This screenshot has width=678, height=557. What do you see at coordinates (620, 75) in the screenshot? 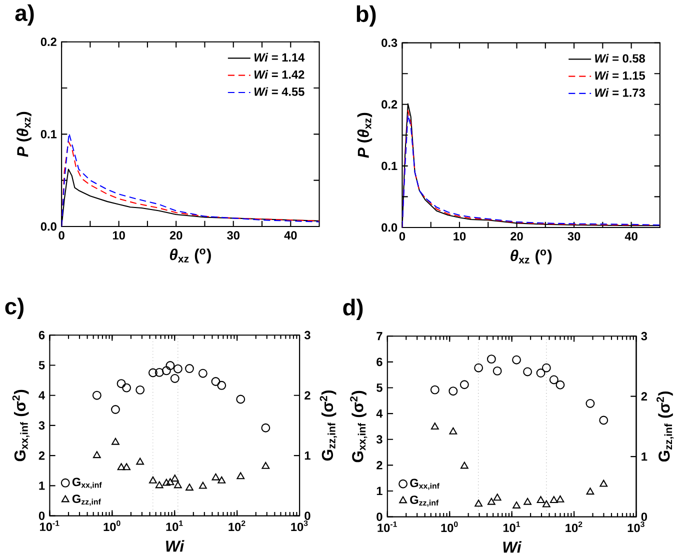
I see `legend-label: Wi = 1.15` at bounding box center [620, 75].